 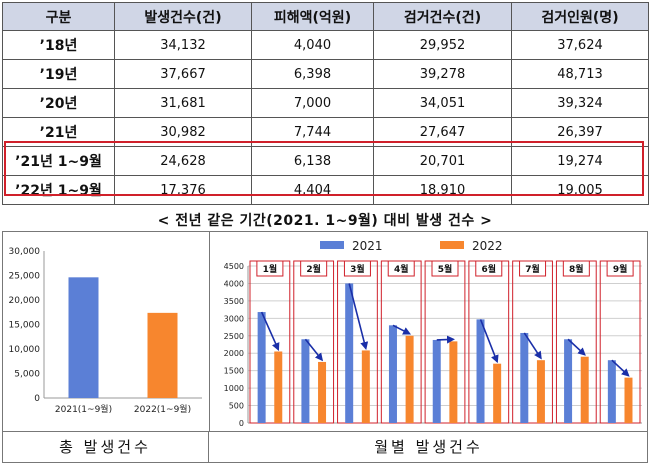 I want to click on table-row: ’19년 37,667 6,398 39,278 48,713, so click(x=325, y=74).